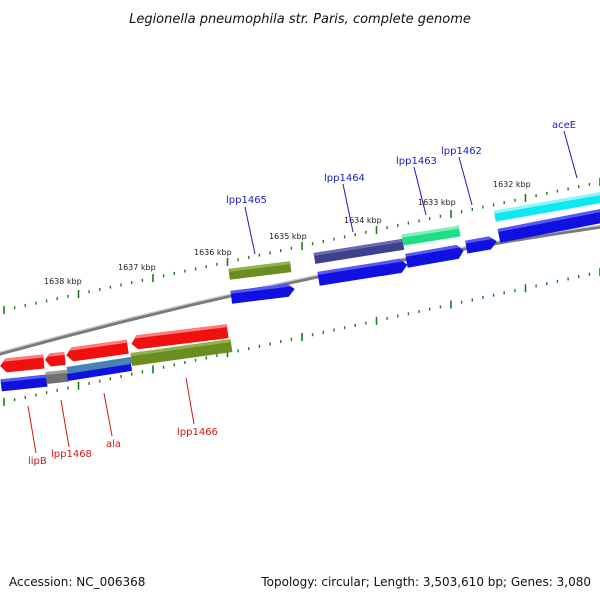 The image size is (600, 600). I want to click on leader-lpp1463, so click(420, 191).